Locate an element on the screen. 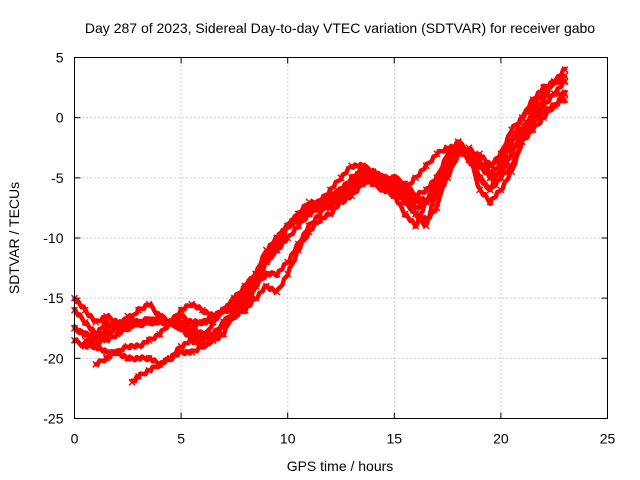 The image size is (640, 480). y-tick-labels: -25 -20 -15 -10 -5 0 5 is located at coordinates (53, 238).